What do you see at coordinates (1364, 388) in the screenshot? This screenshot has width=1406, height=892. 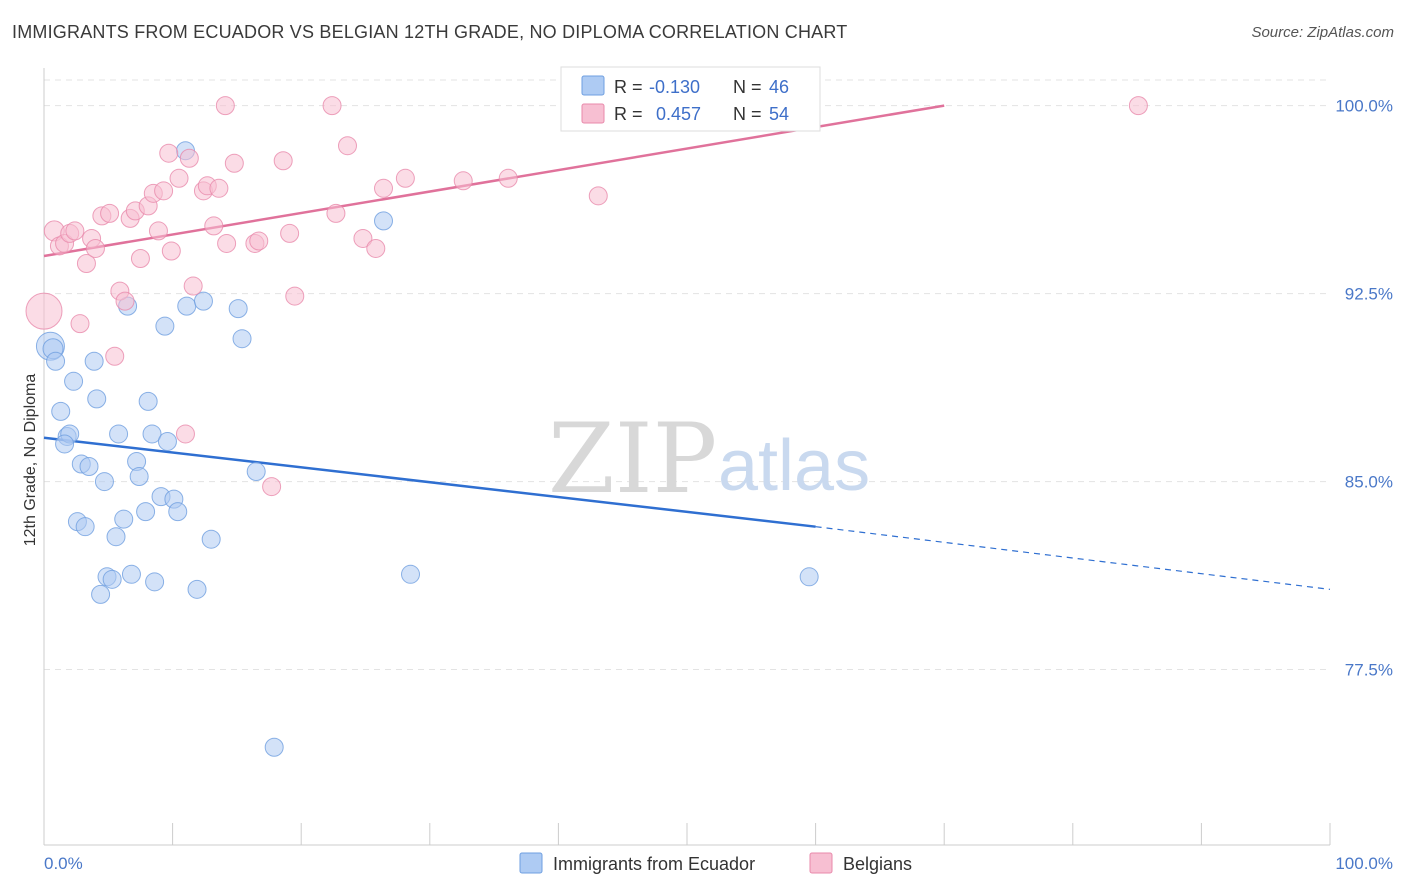 I see `y-tick-labels: 77.5% 85.0% 92.5% 100.0%` at bounding box center [1364, 388].